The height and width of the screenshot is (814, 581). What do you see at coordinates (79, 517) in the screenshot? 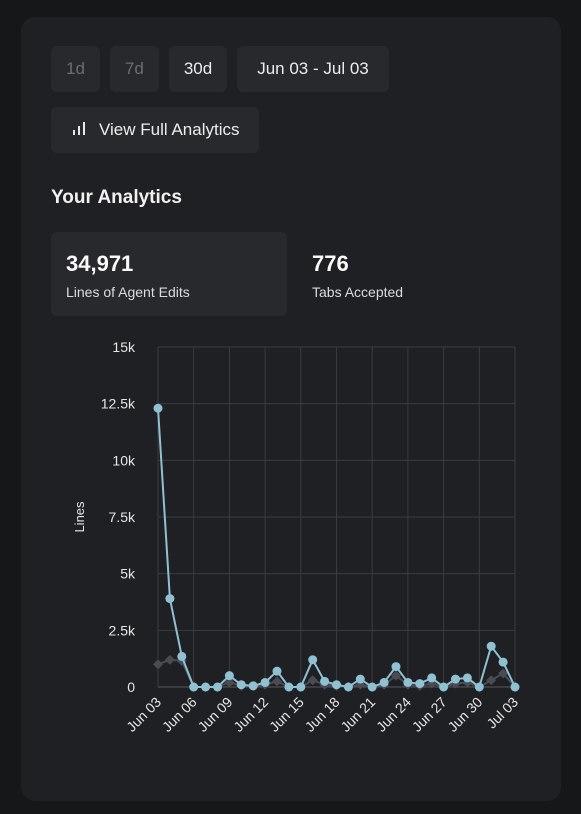
I see `y-axis-label: Lines` at bounding box center [79, 517].